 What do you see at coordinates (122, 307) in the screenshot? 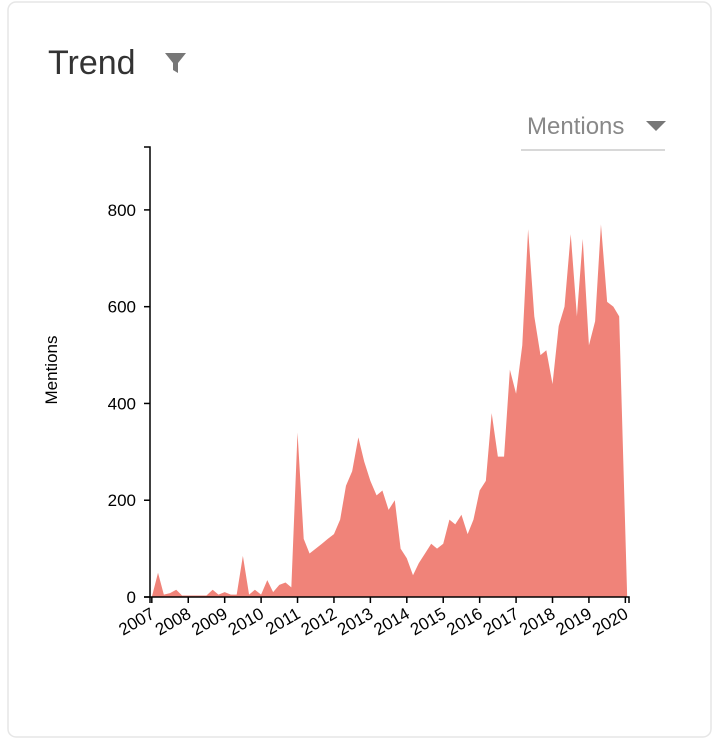
I see `y-tick-label: 600` at bounding box center [122, 307].